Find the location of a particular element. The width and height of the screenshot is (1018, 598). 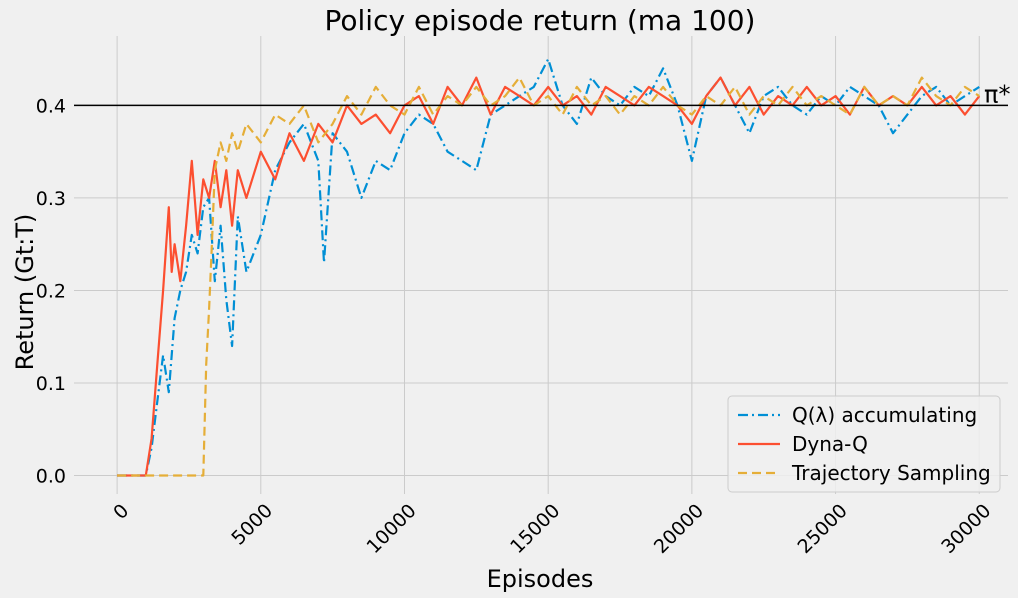

x-tick-label: 25000 is located at coordinates (823, 529).